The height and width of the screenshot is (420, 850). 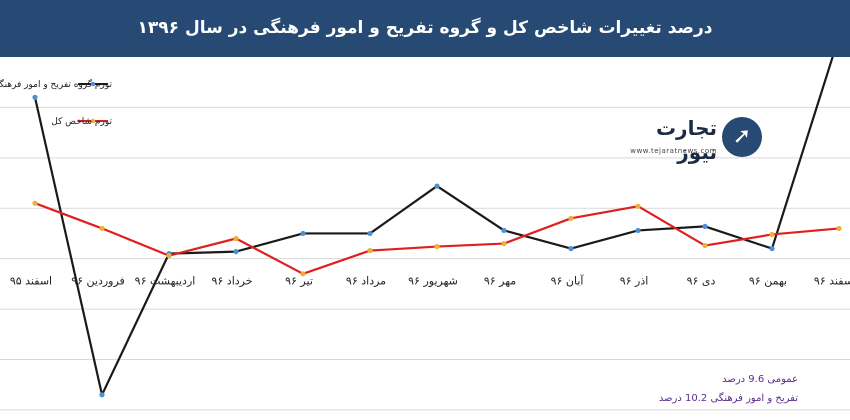 I want to click on x-tick-label-9: اذر ۹۶, so click(x=634, y=281).